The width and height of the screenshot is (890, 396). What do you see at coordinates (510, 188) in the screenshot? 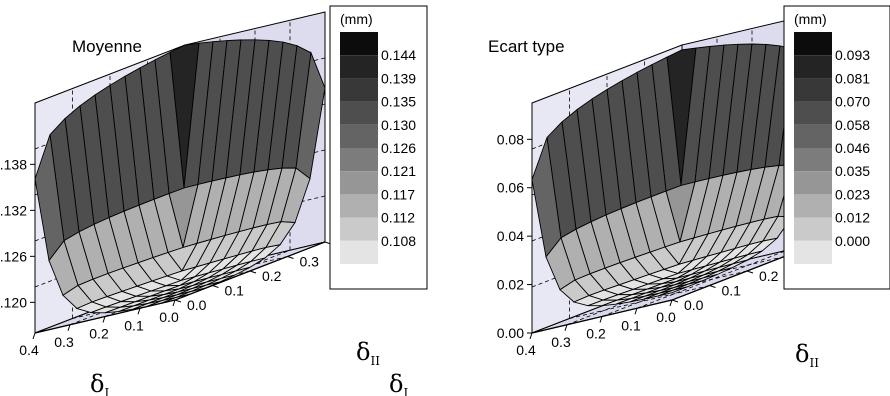
I see `z-tick-label: 0.06` at bounding box center [510, 188].